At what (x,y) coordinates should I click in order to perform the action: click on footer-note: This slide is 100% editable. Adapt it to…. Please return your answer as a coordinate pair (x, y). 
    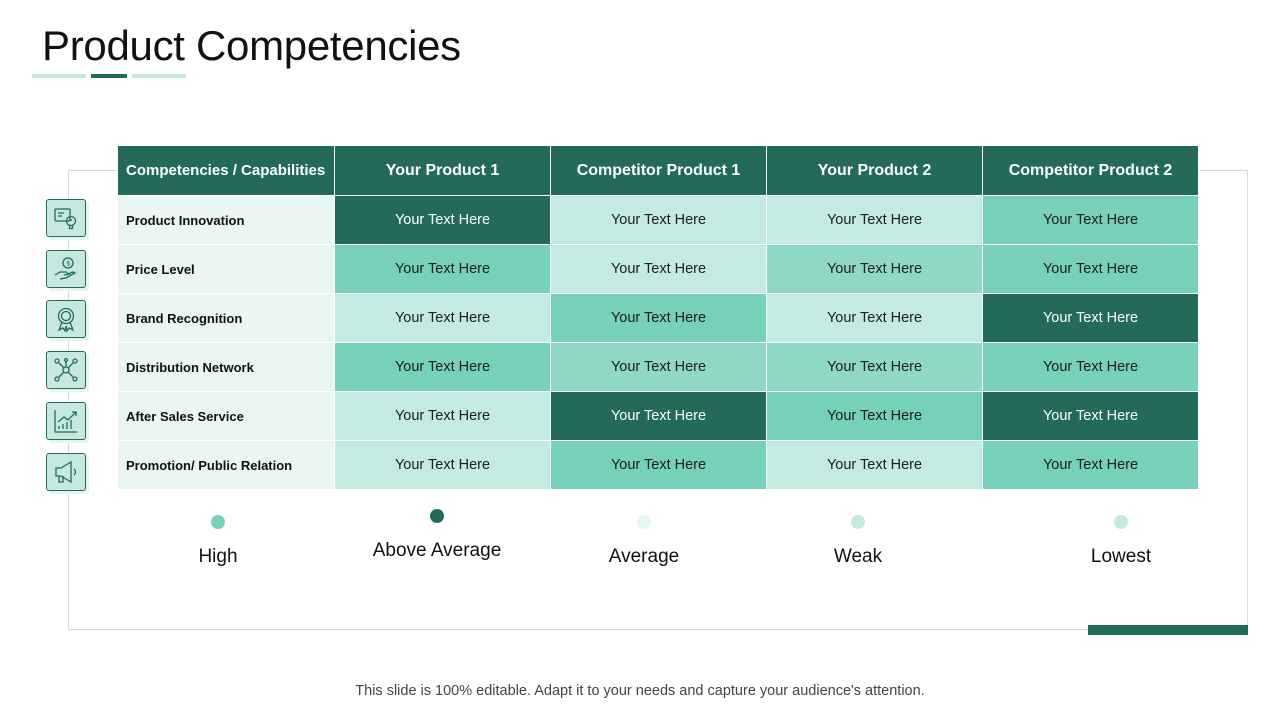
    Looking at the image, I should click on (640, 691).